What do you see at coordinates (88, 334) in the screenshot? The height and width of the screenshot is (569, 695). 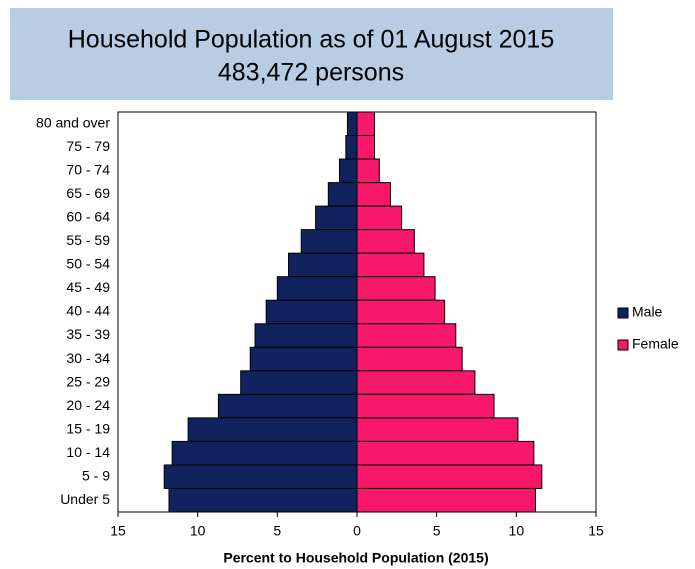 I see `y-tick-label: 35 - 39` at bounding box center [88, 334].